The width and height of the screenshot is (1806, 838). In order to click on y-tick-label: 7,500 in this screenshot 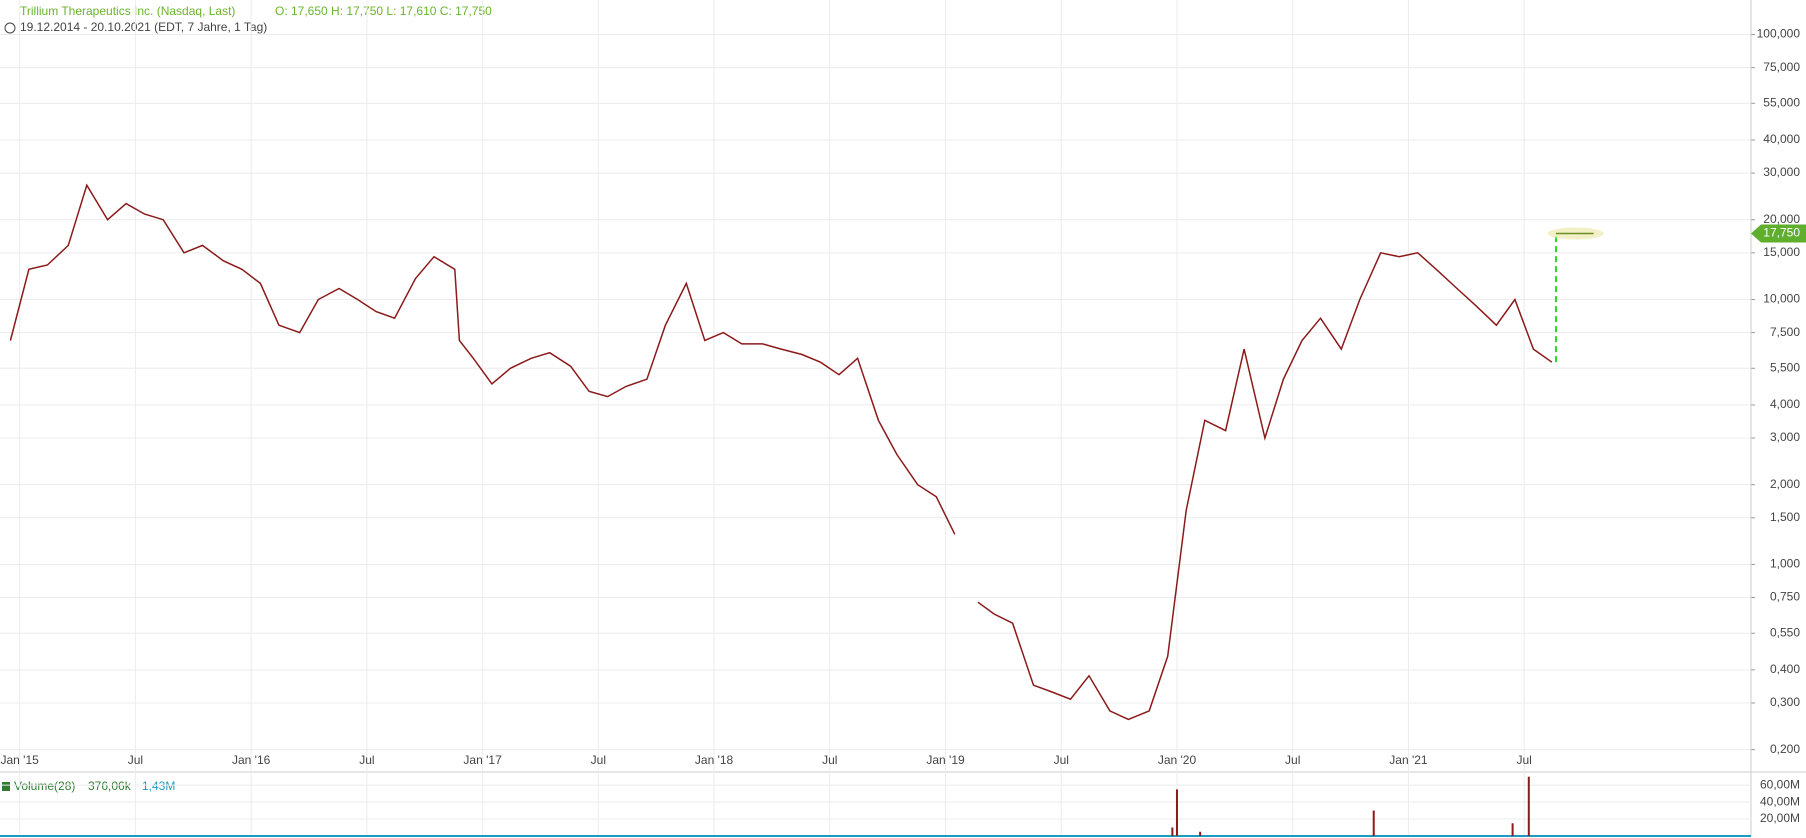, I will do `click(1785, 332)`.